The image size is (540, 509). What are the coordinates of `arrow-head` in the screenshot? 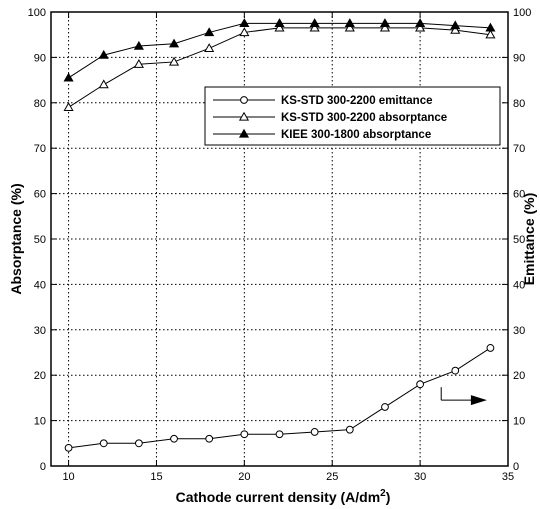 It's located at (478, 400).